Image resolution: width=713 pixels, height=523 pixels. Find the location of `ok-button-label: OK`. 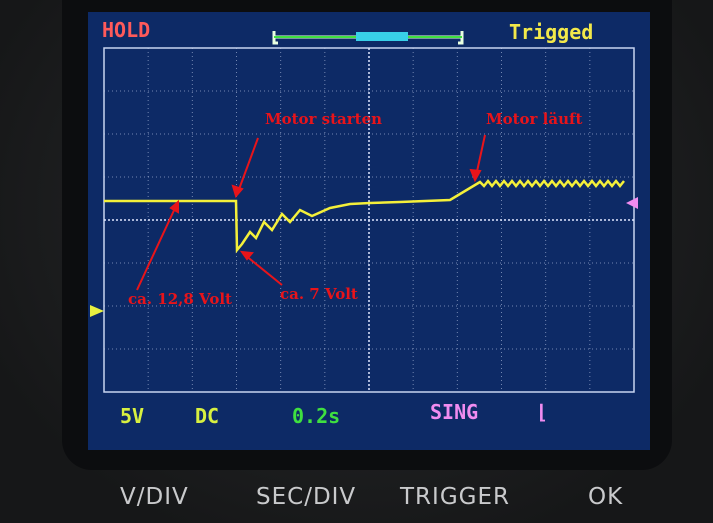

ok-button-label: OK is located at coordinates (606, 497).